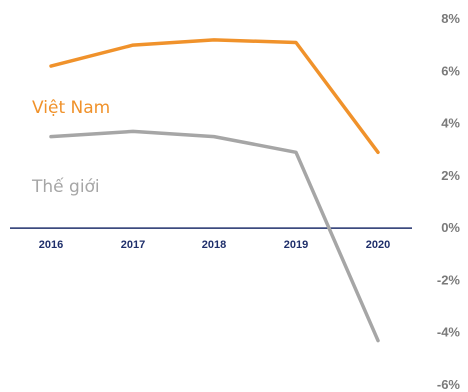  I want to click on y-tick-label: 0%, so click(450, 227).